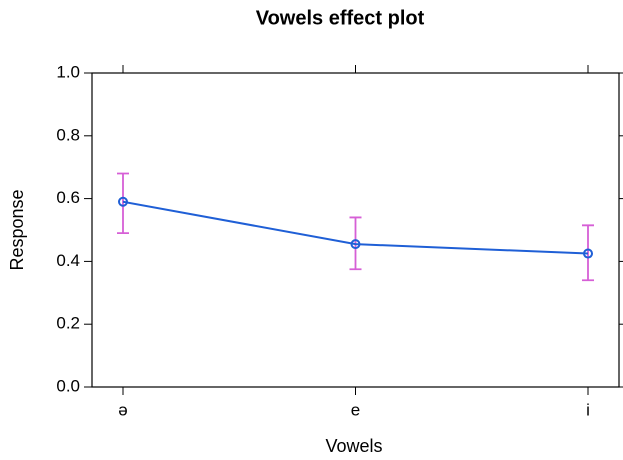 The height and width of the screenshot is (460, 623). What do you see at coordinates (68, 323) in the screenshot?
I see `y-tick-label: 0.2` at bounding box center [68, 323].